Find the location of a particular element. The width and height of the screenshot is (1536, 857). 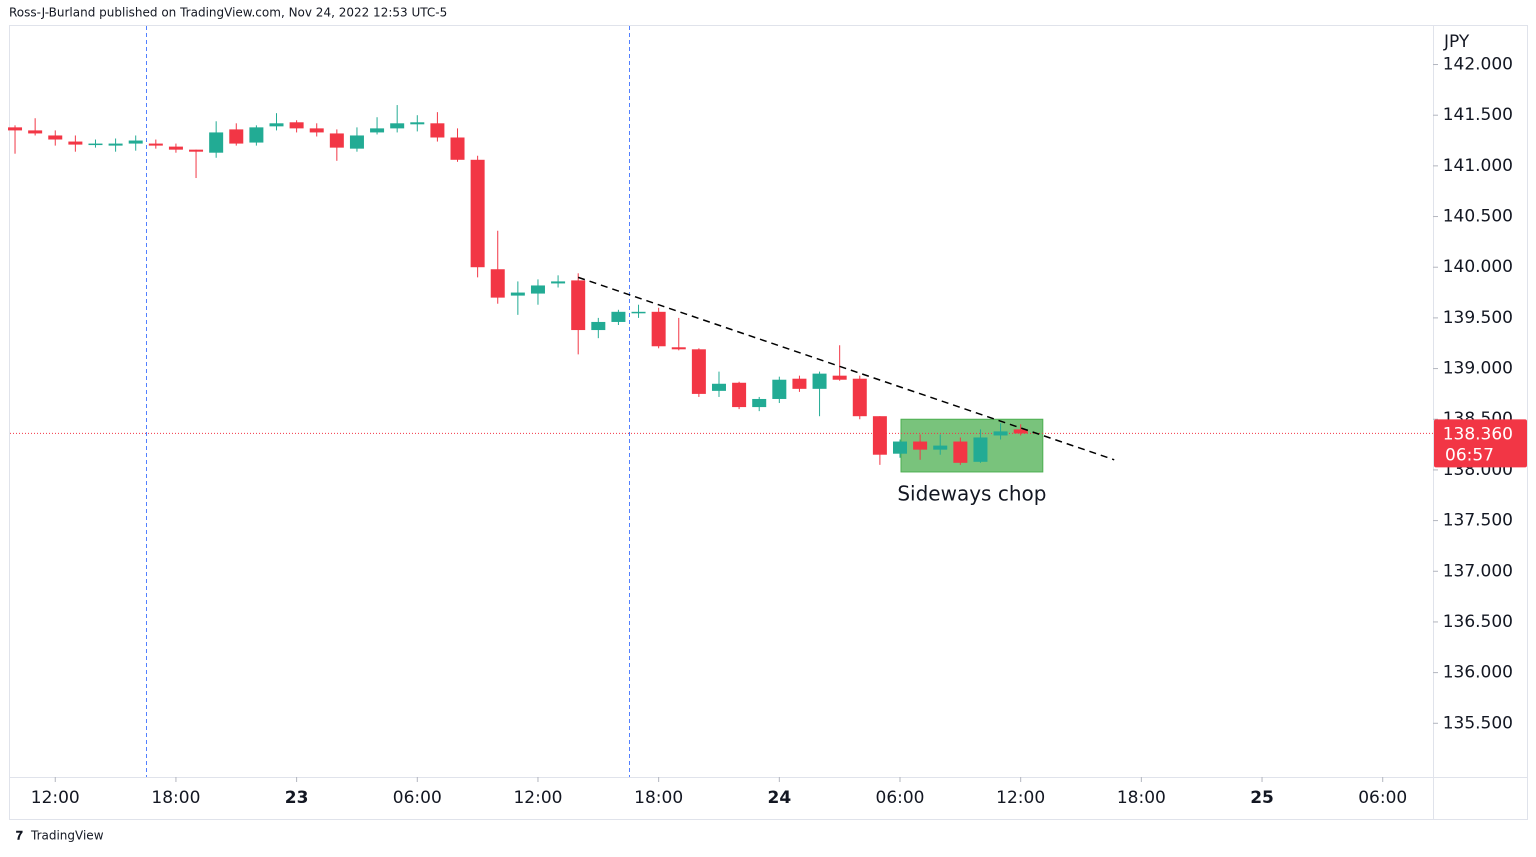

x-tick-label: 23 is located at coordinates (297, 798).